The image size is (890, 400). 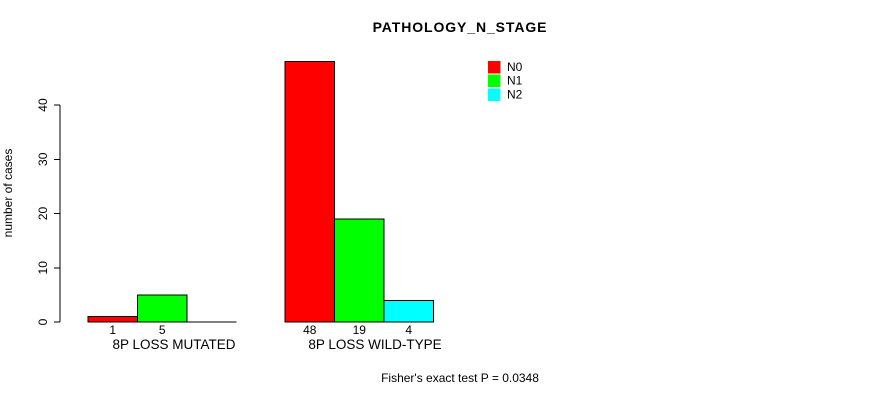 I want to click on bar-value-label: 19, so click(x=360, y=330).